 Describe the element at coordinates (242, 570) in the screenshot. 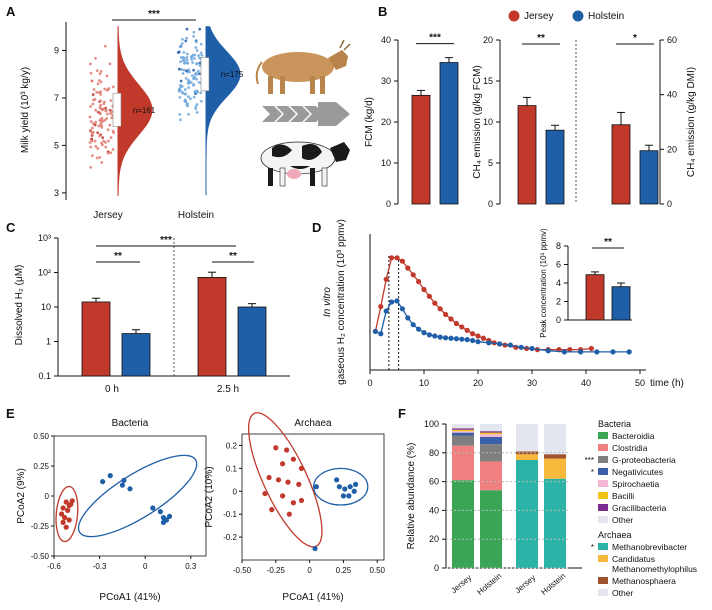

I see `e2-xtick-label: -0.50` at that location.